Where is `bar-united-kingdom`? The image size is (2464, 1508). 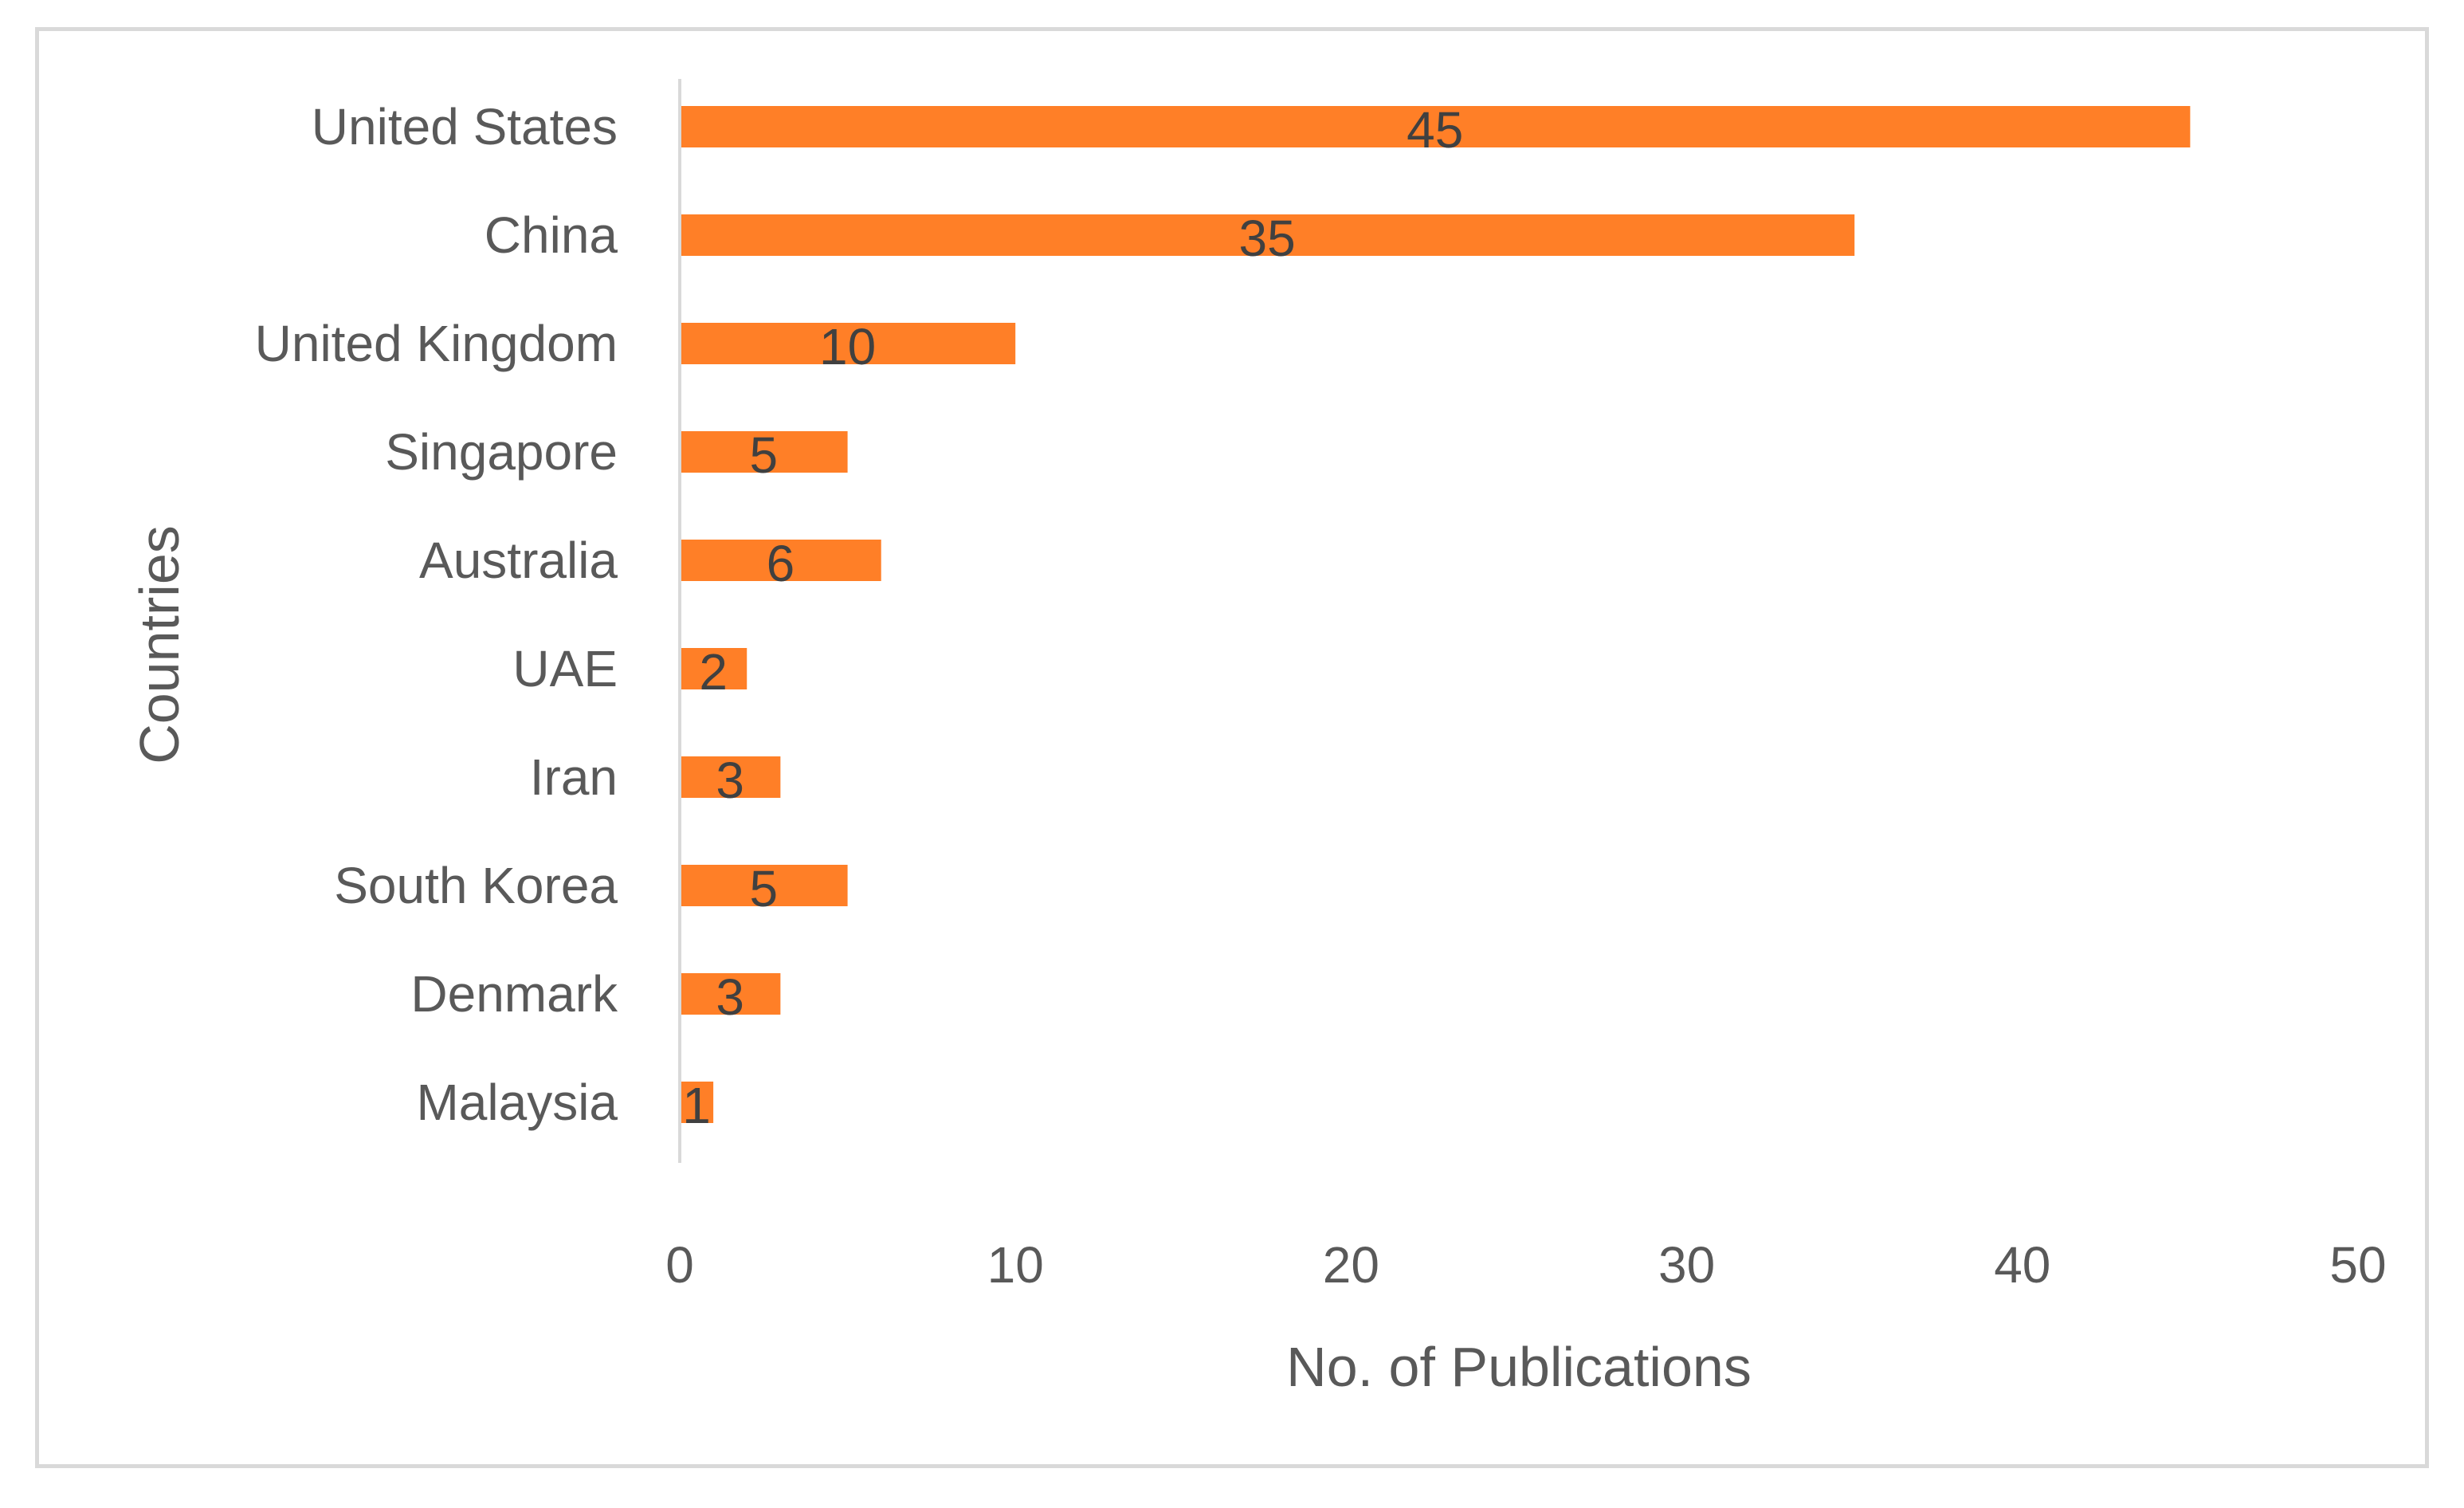 bar-united-kingdom is located at coordinates (848, 343).